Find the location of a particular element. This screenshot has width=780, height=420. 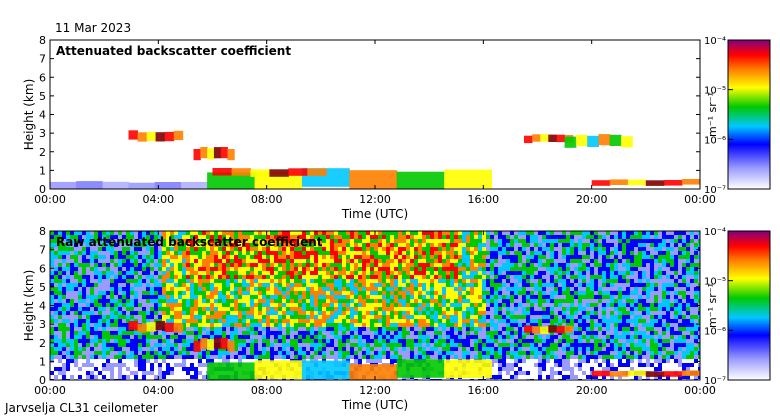

panel-title: Attenuated backscatter coefficient is located at coordinates (173, 51).